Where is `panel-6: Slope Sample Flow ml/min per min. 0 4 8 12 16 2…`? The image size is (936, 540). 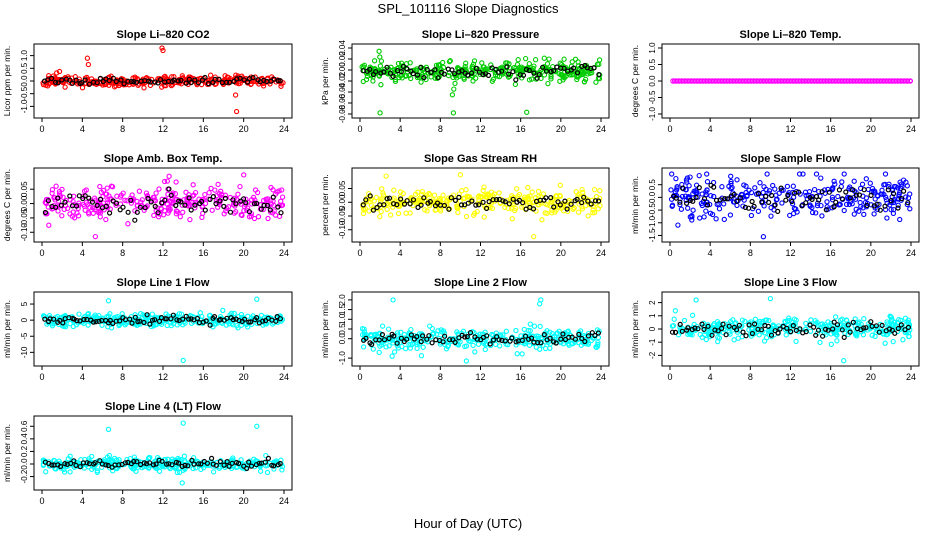
panel-6: Slope Sample Flow ml/min per min. 0 4 8 12 16 2… is located at coordinates (775, 205).